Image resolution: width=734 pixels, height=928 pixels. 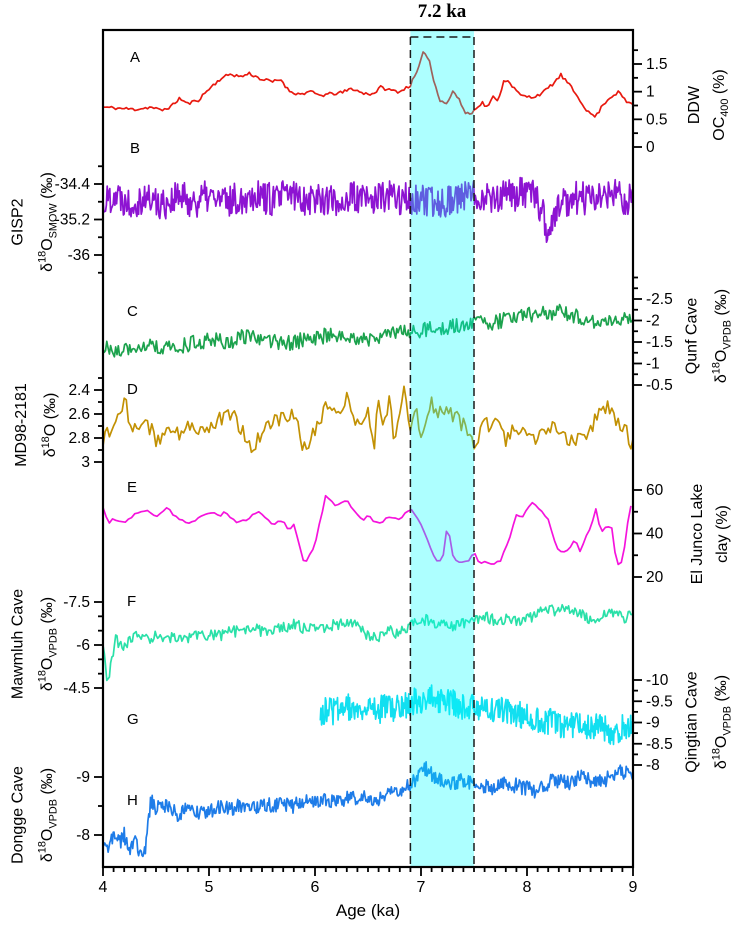 I want to click on x-tick-label-7: 7, so click(x=421, y=887).